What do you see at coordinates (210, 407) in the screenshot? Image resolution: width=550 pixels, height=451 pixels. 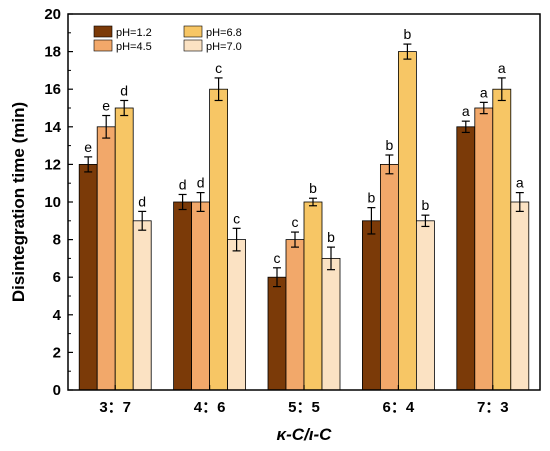 I see `x-tick-label: 4：6` at bounding box center [210, 407].